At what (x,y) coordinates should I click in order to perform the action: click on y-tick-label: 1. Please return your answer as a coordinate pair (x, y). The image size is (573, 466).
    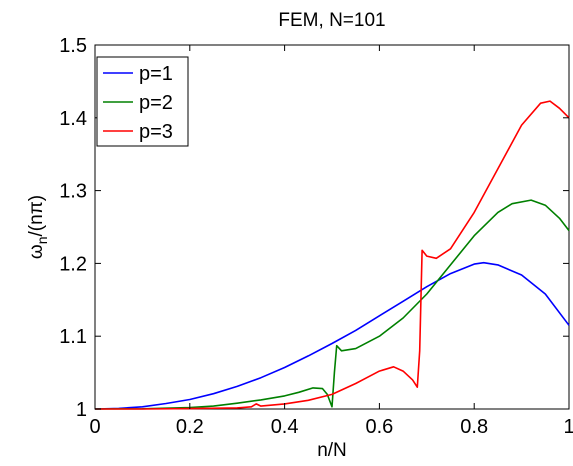
    Looking at the image, I should click on (81, 410).